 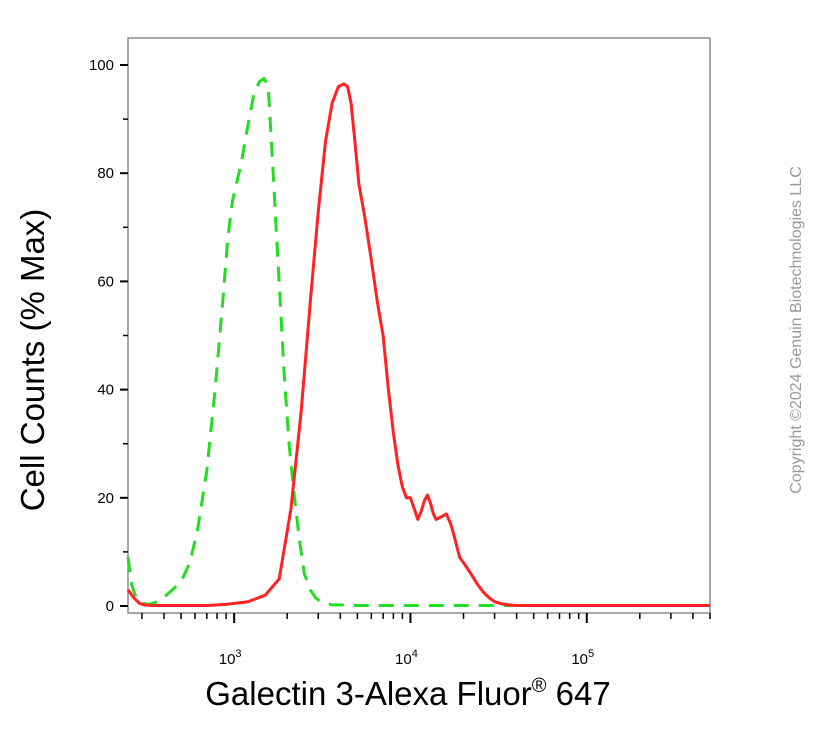 What do you see at coordinates (110, 606) in the screenshot?
I see `y-tick-label: 0` at bounding box center [110, 606].